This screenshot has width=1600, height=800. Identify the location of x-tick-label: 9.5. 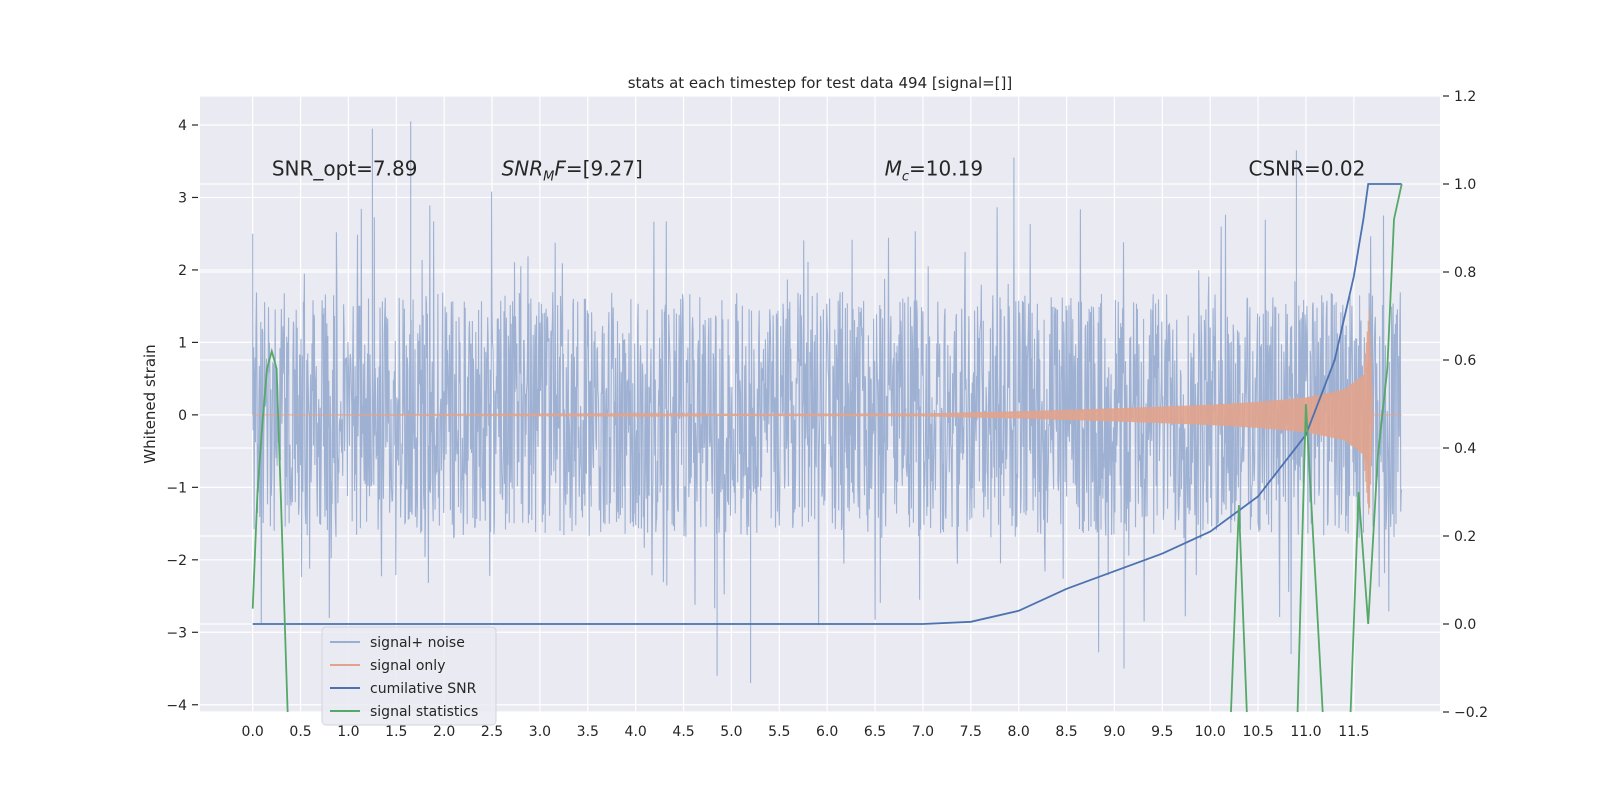
(1162, 732).